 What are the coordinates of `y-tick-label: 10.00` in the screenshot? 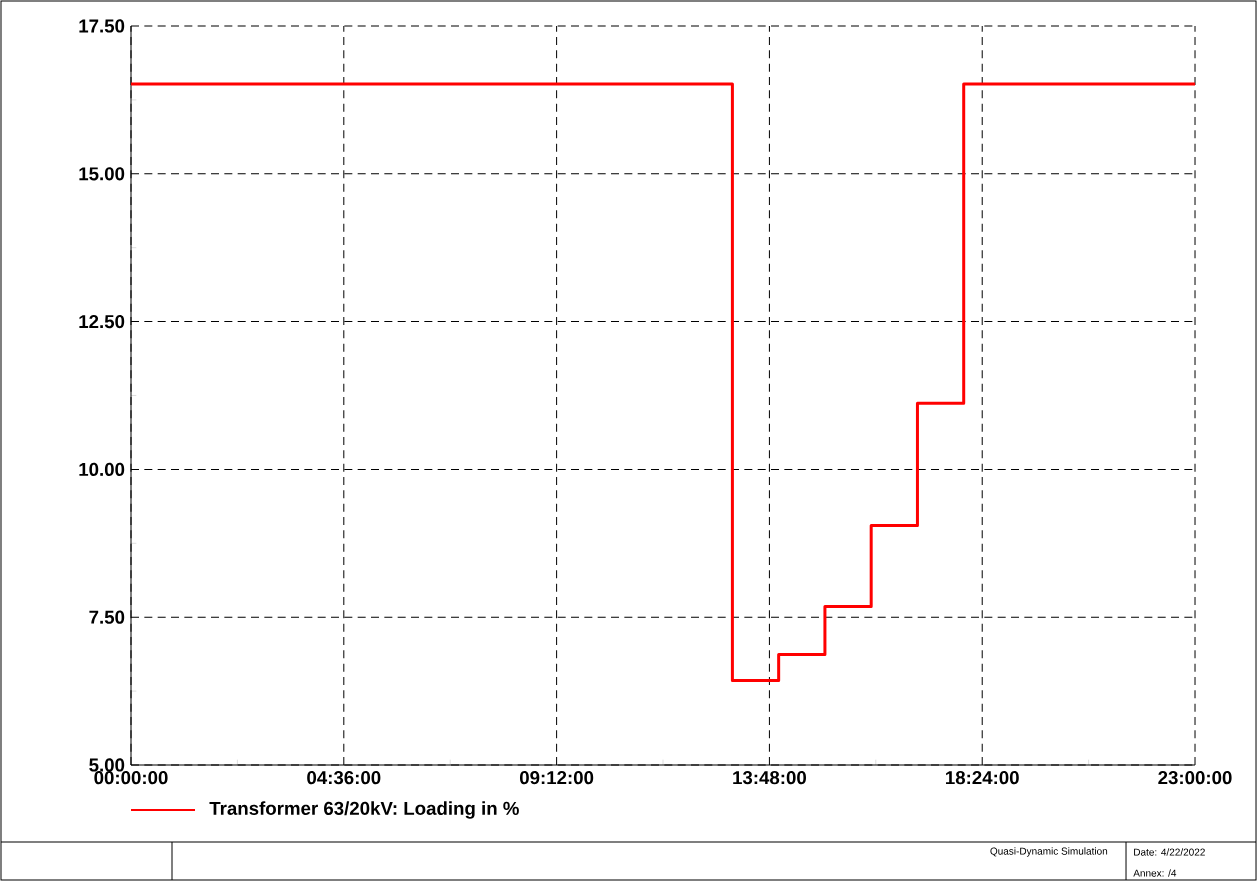 It's located at (102, 469).